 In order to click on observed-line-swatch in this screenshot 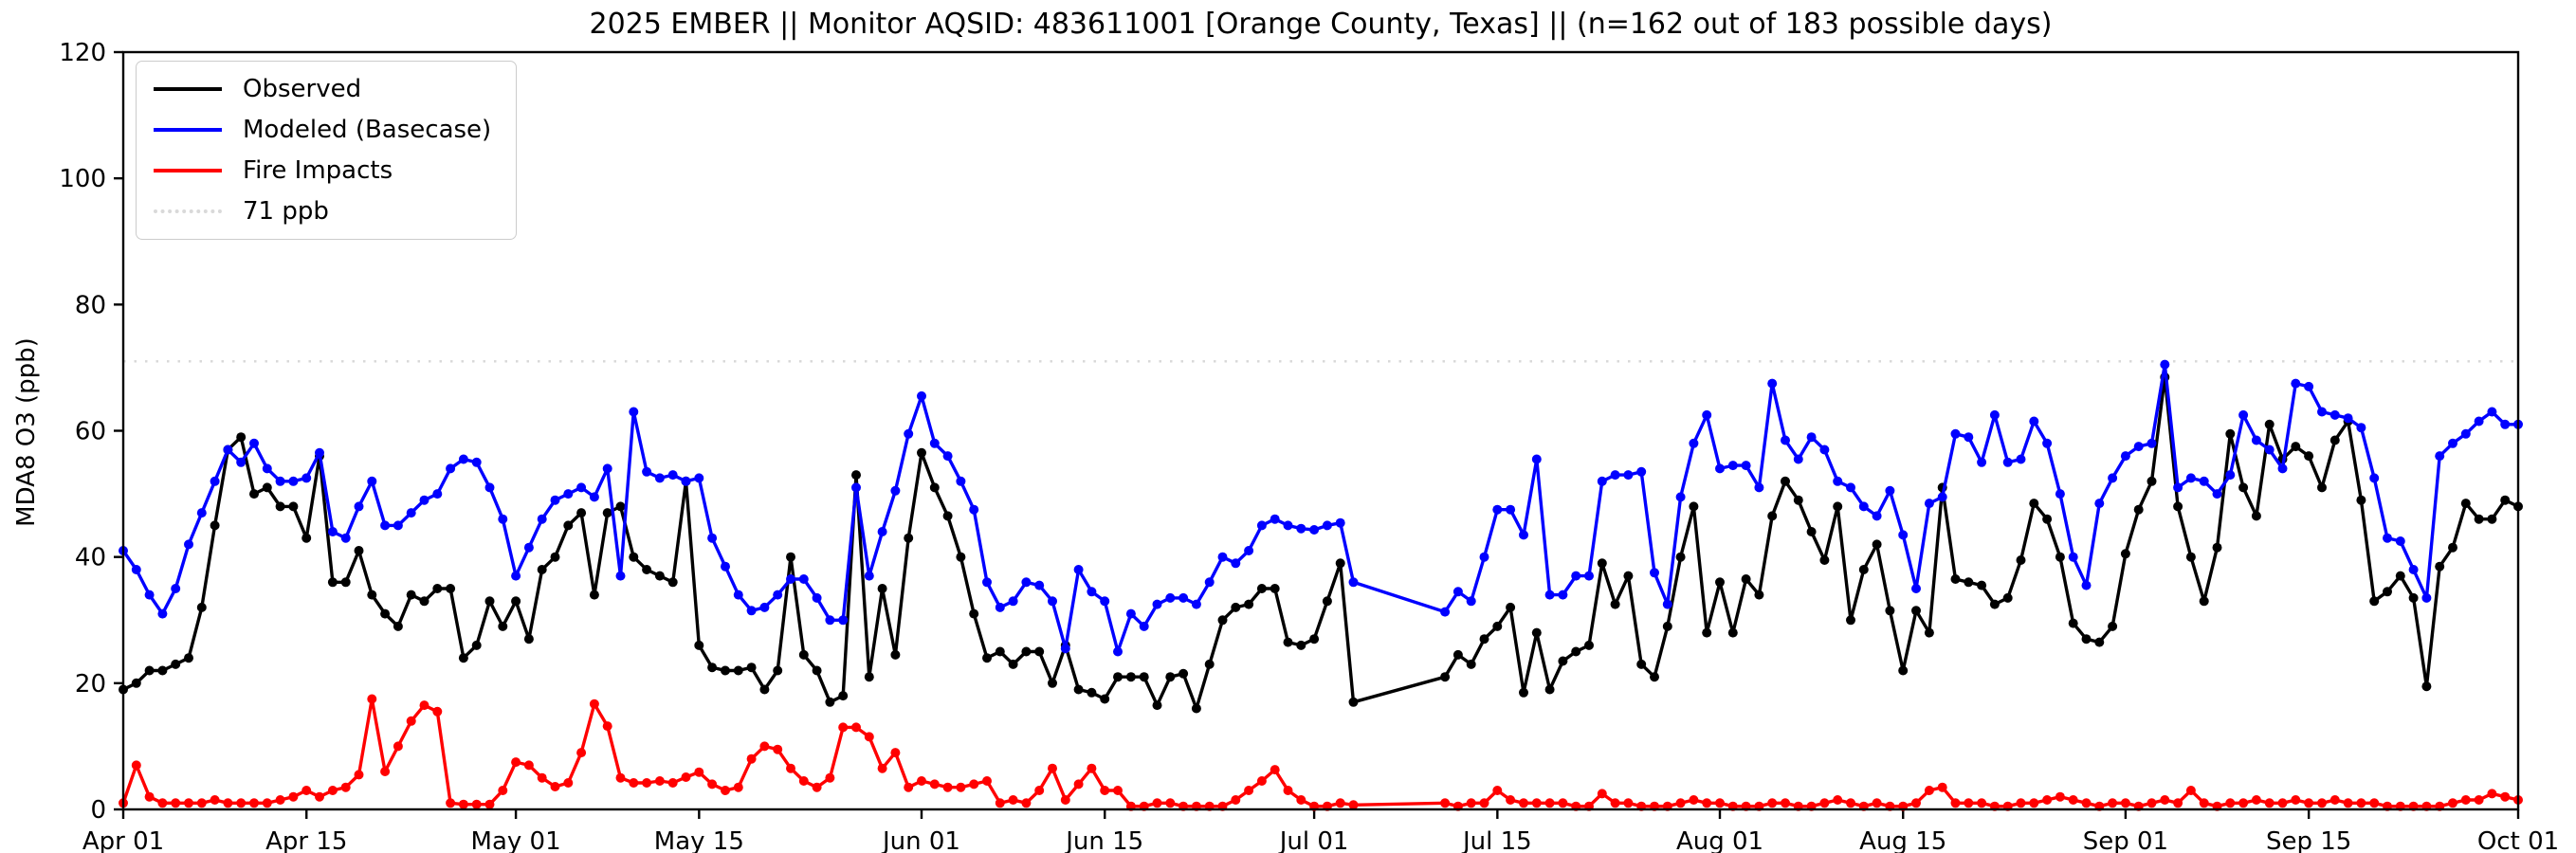, I will do `click(188, 89)`.